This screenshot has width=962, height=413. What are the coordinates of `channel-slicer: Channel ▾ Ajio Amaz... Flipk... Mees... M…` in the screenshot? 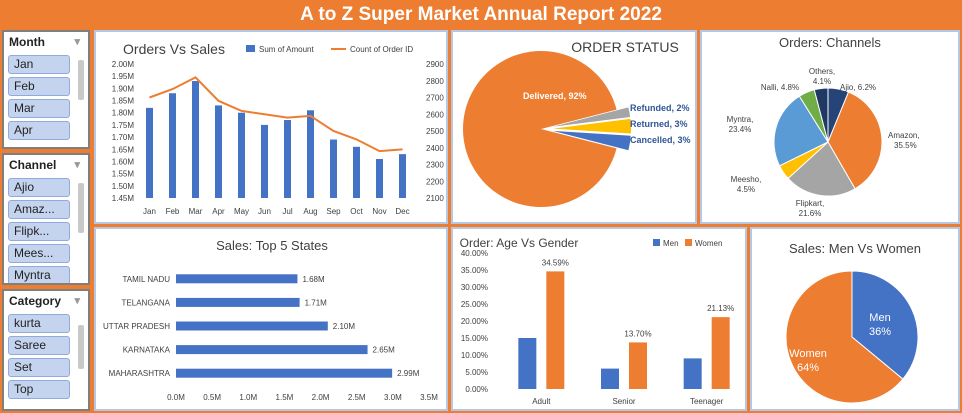 It's located at (46, 219).